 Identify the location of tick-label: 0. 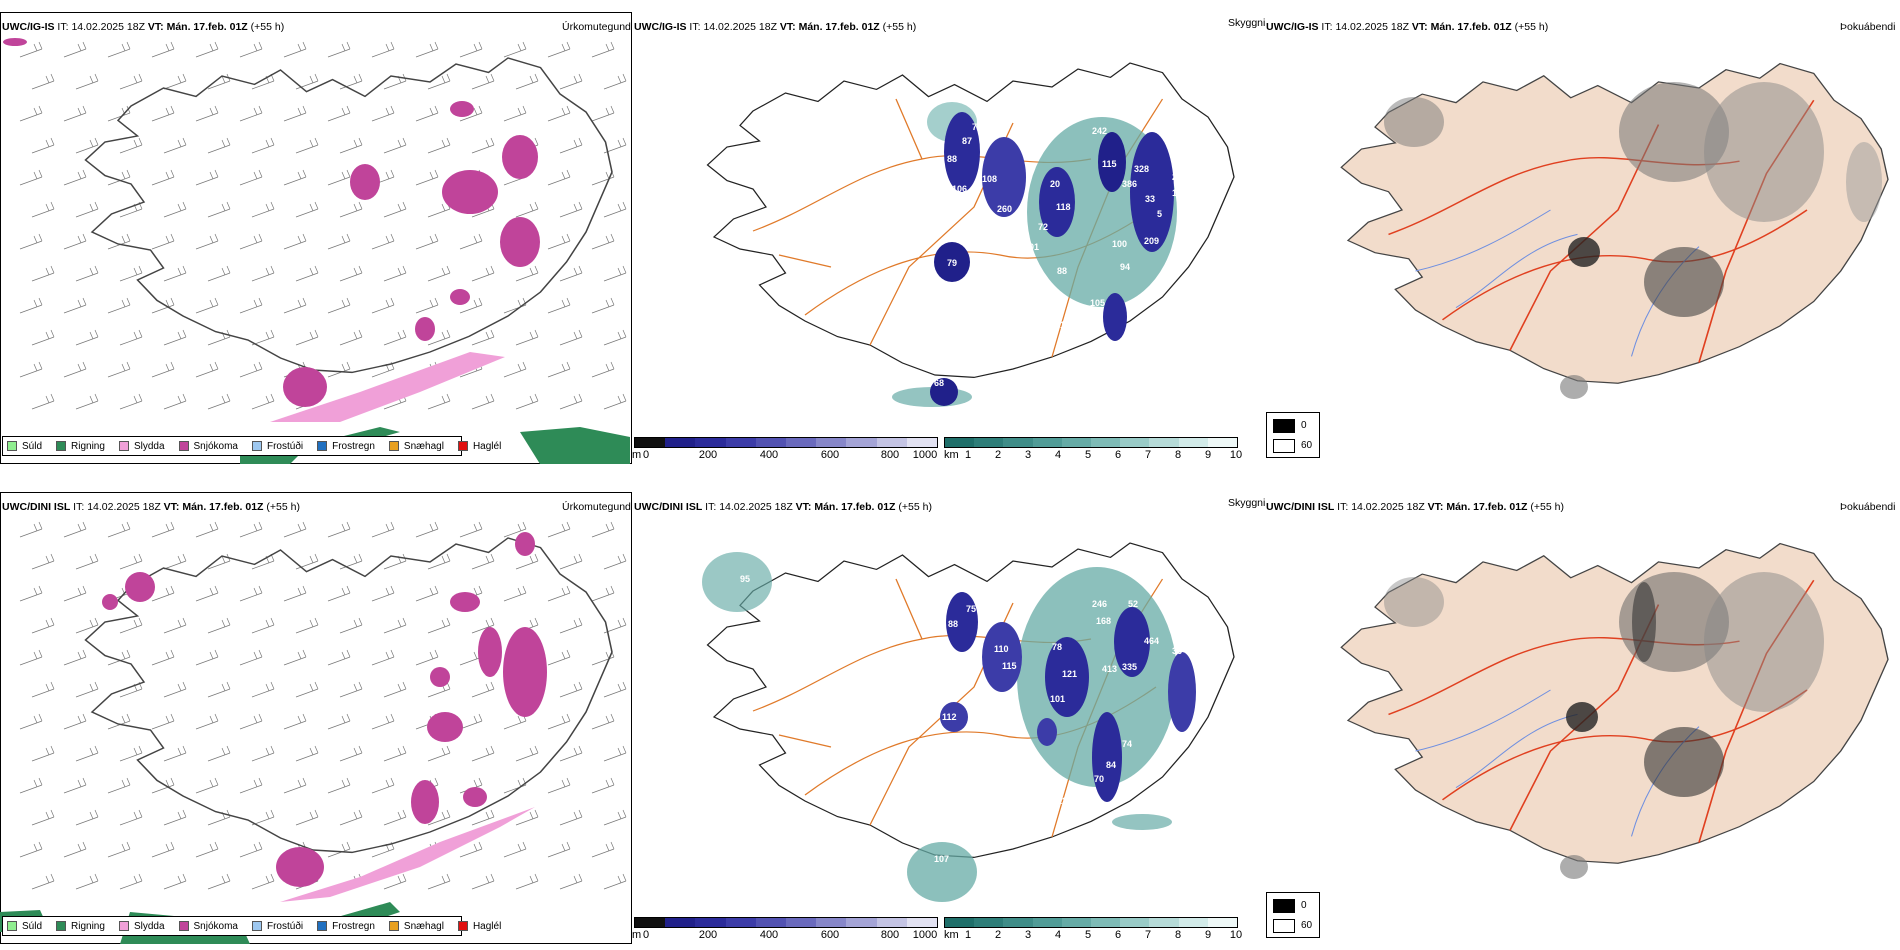
(646, 935).